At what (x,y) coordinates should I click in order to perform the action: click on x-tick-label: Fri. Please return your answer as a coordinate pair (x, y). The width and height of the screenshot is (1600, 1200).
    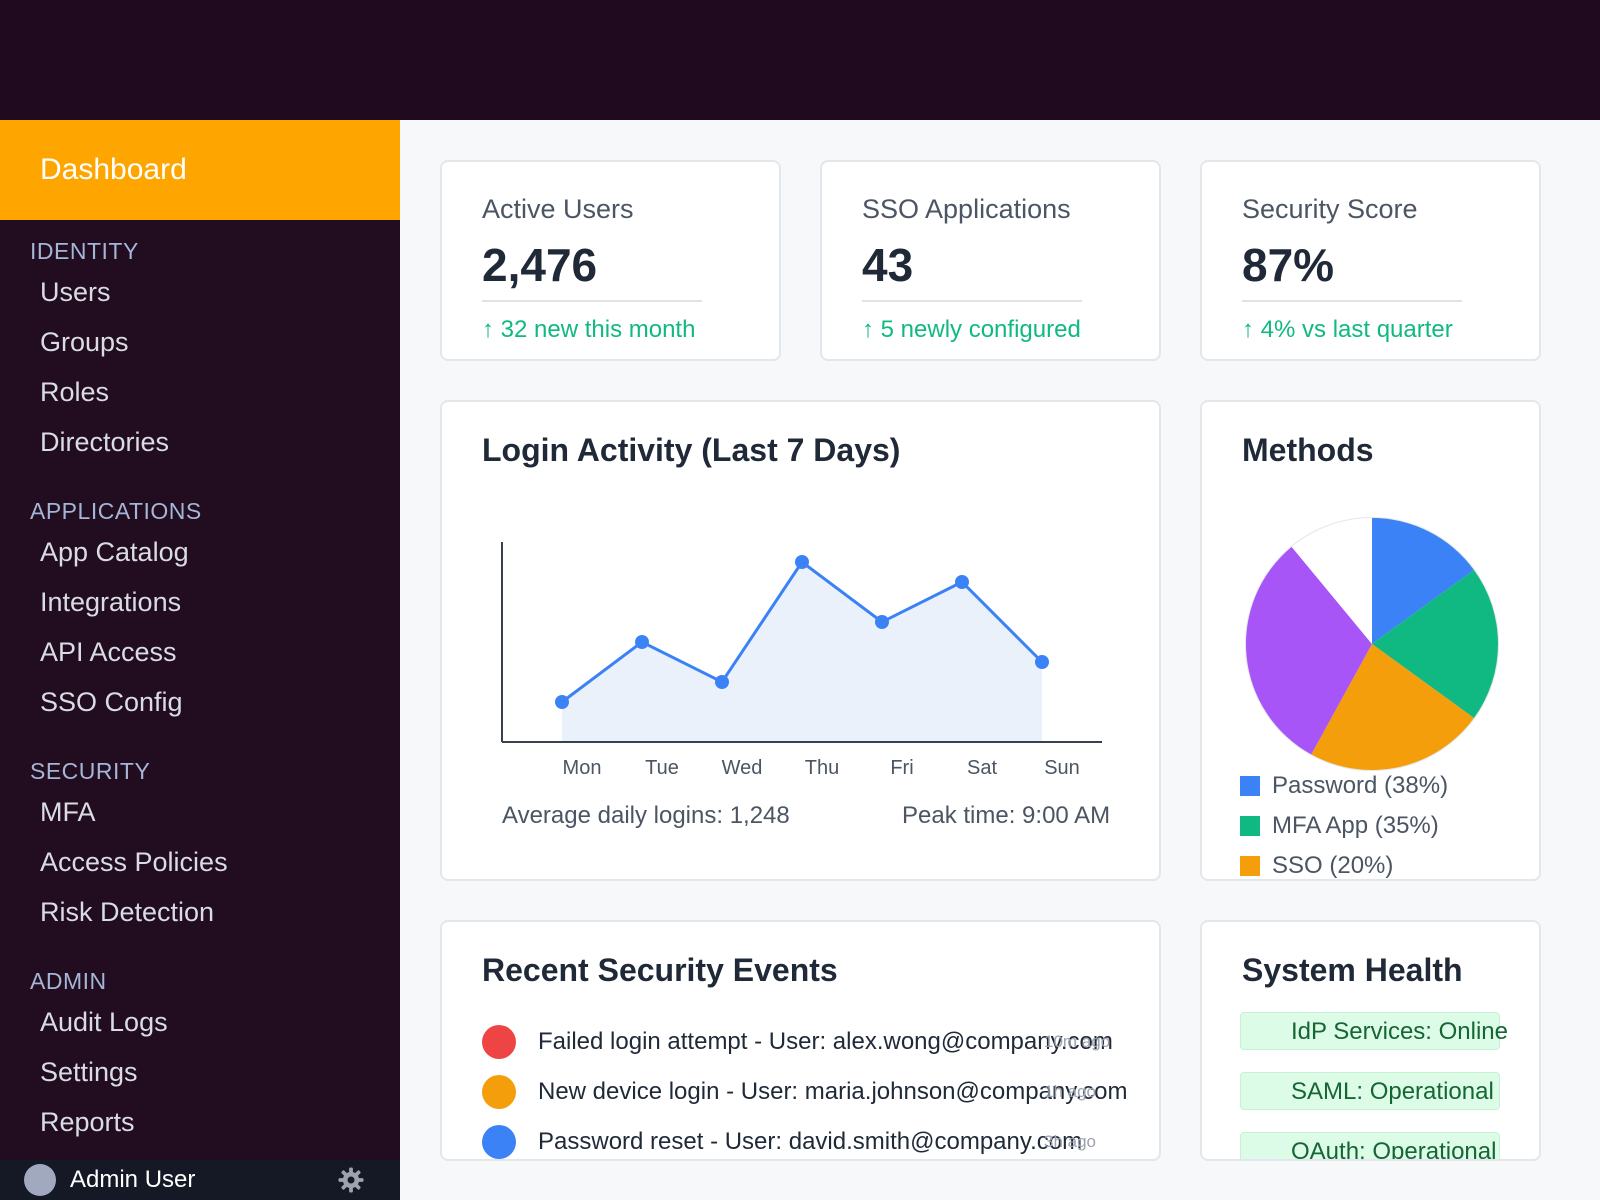
    Looking at the image, I should click on (901, 768).